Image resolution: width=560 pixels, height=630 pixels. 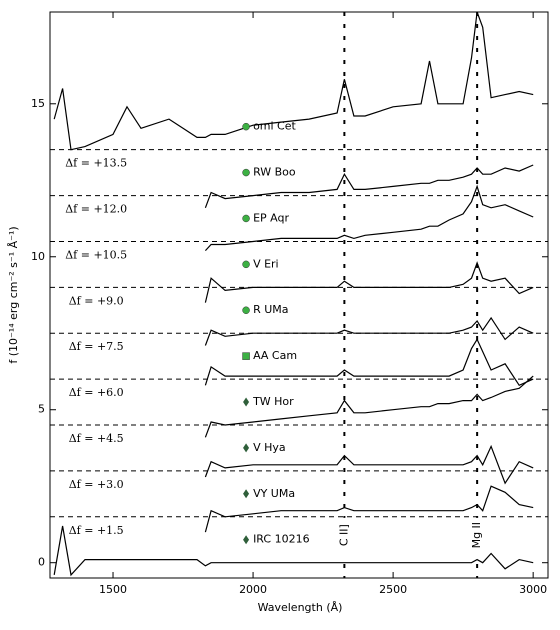 What do you see at coordinates (393, 589) in the screenshot?
I see `x-tick-label: 2500` at bounding box center [393, 589].